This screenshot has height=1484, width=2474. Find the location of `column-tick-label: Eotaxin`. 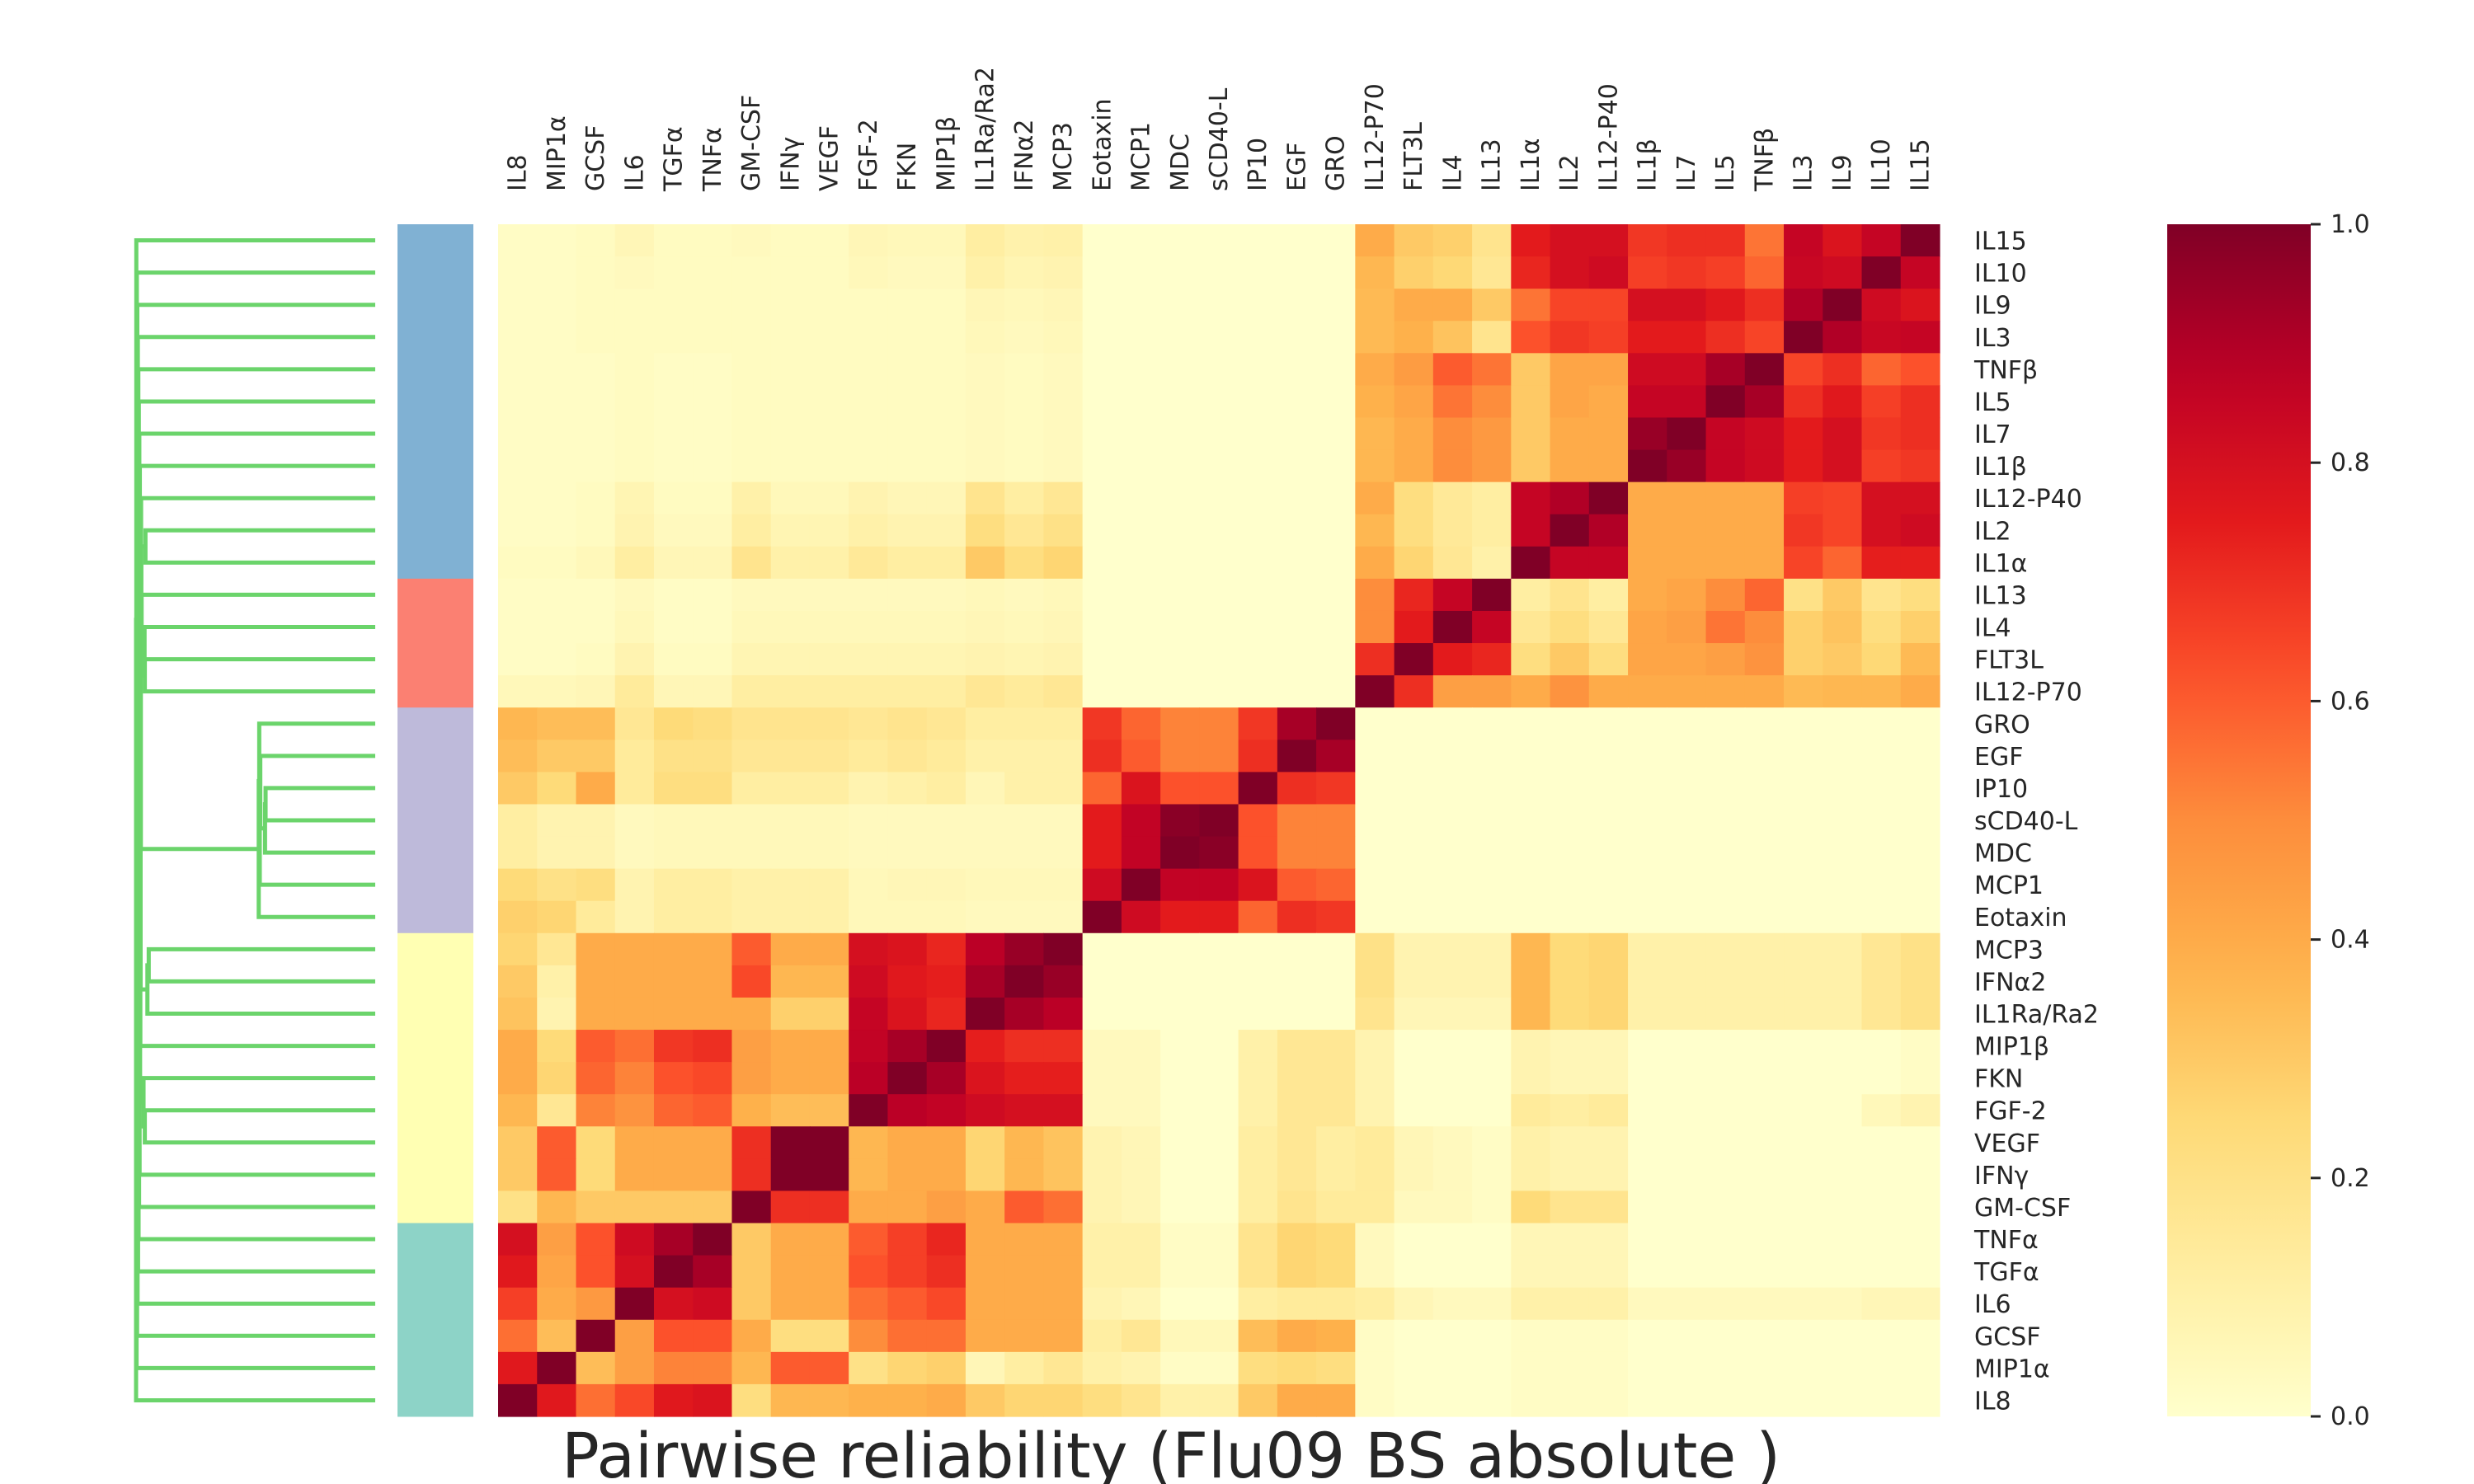

column-tick-label: Eotaxin is located at coordinates (1102, 144).